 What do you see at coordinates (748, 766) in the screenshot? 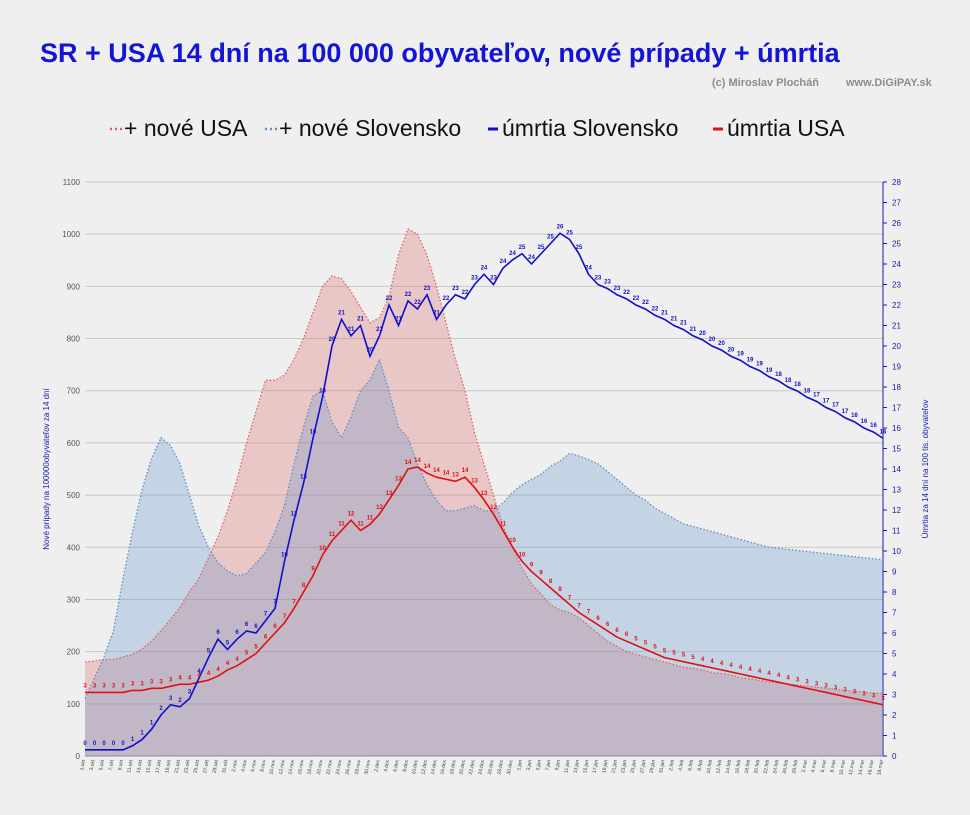
I see `x-tick-label: 18.feb` at bounding box center [748, 766].